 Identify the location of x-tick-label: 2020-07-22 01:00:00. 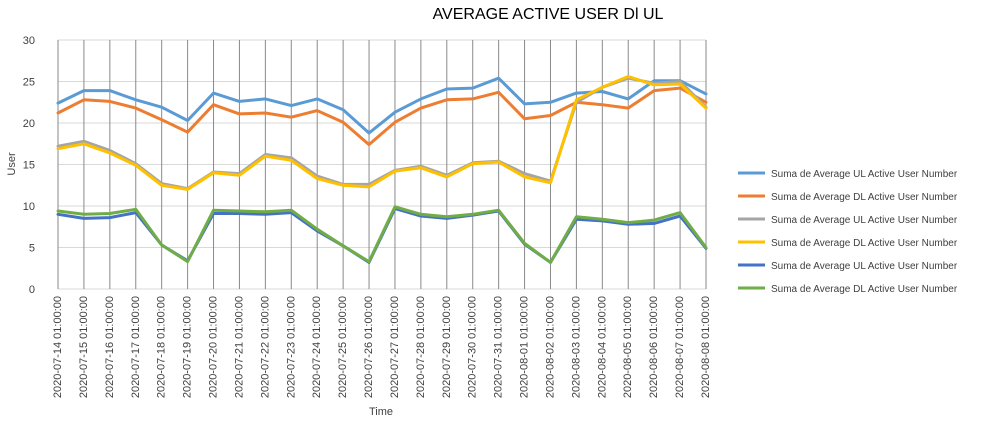
(265, 347).